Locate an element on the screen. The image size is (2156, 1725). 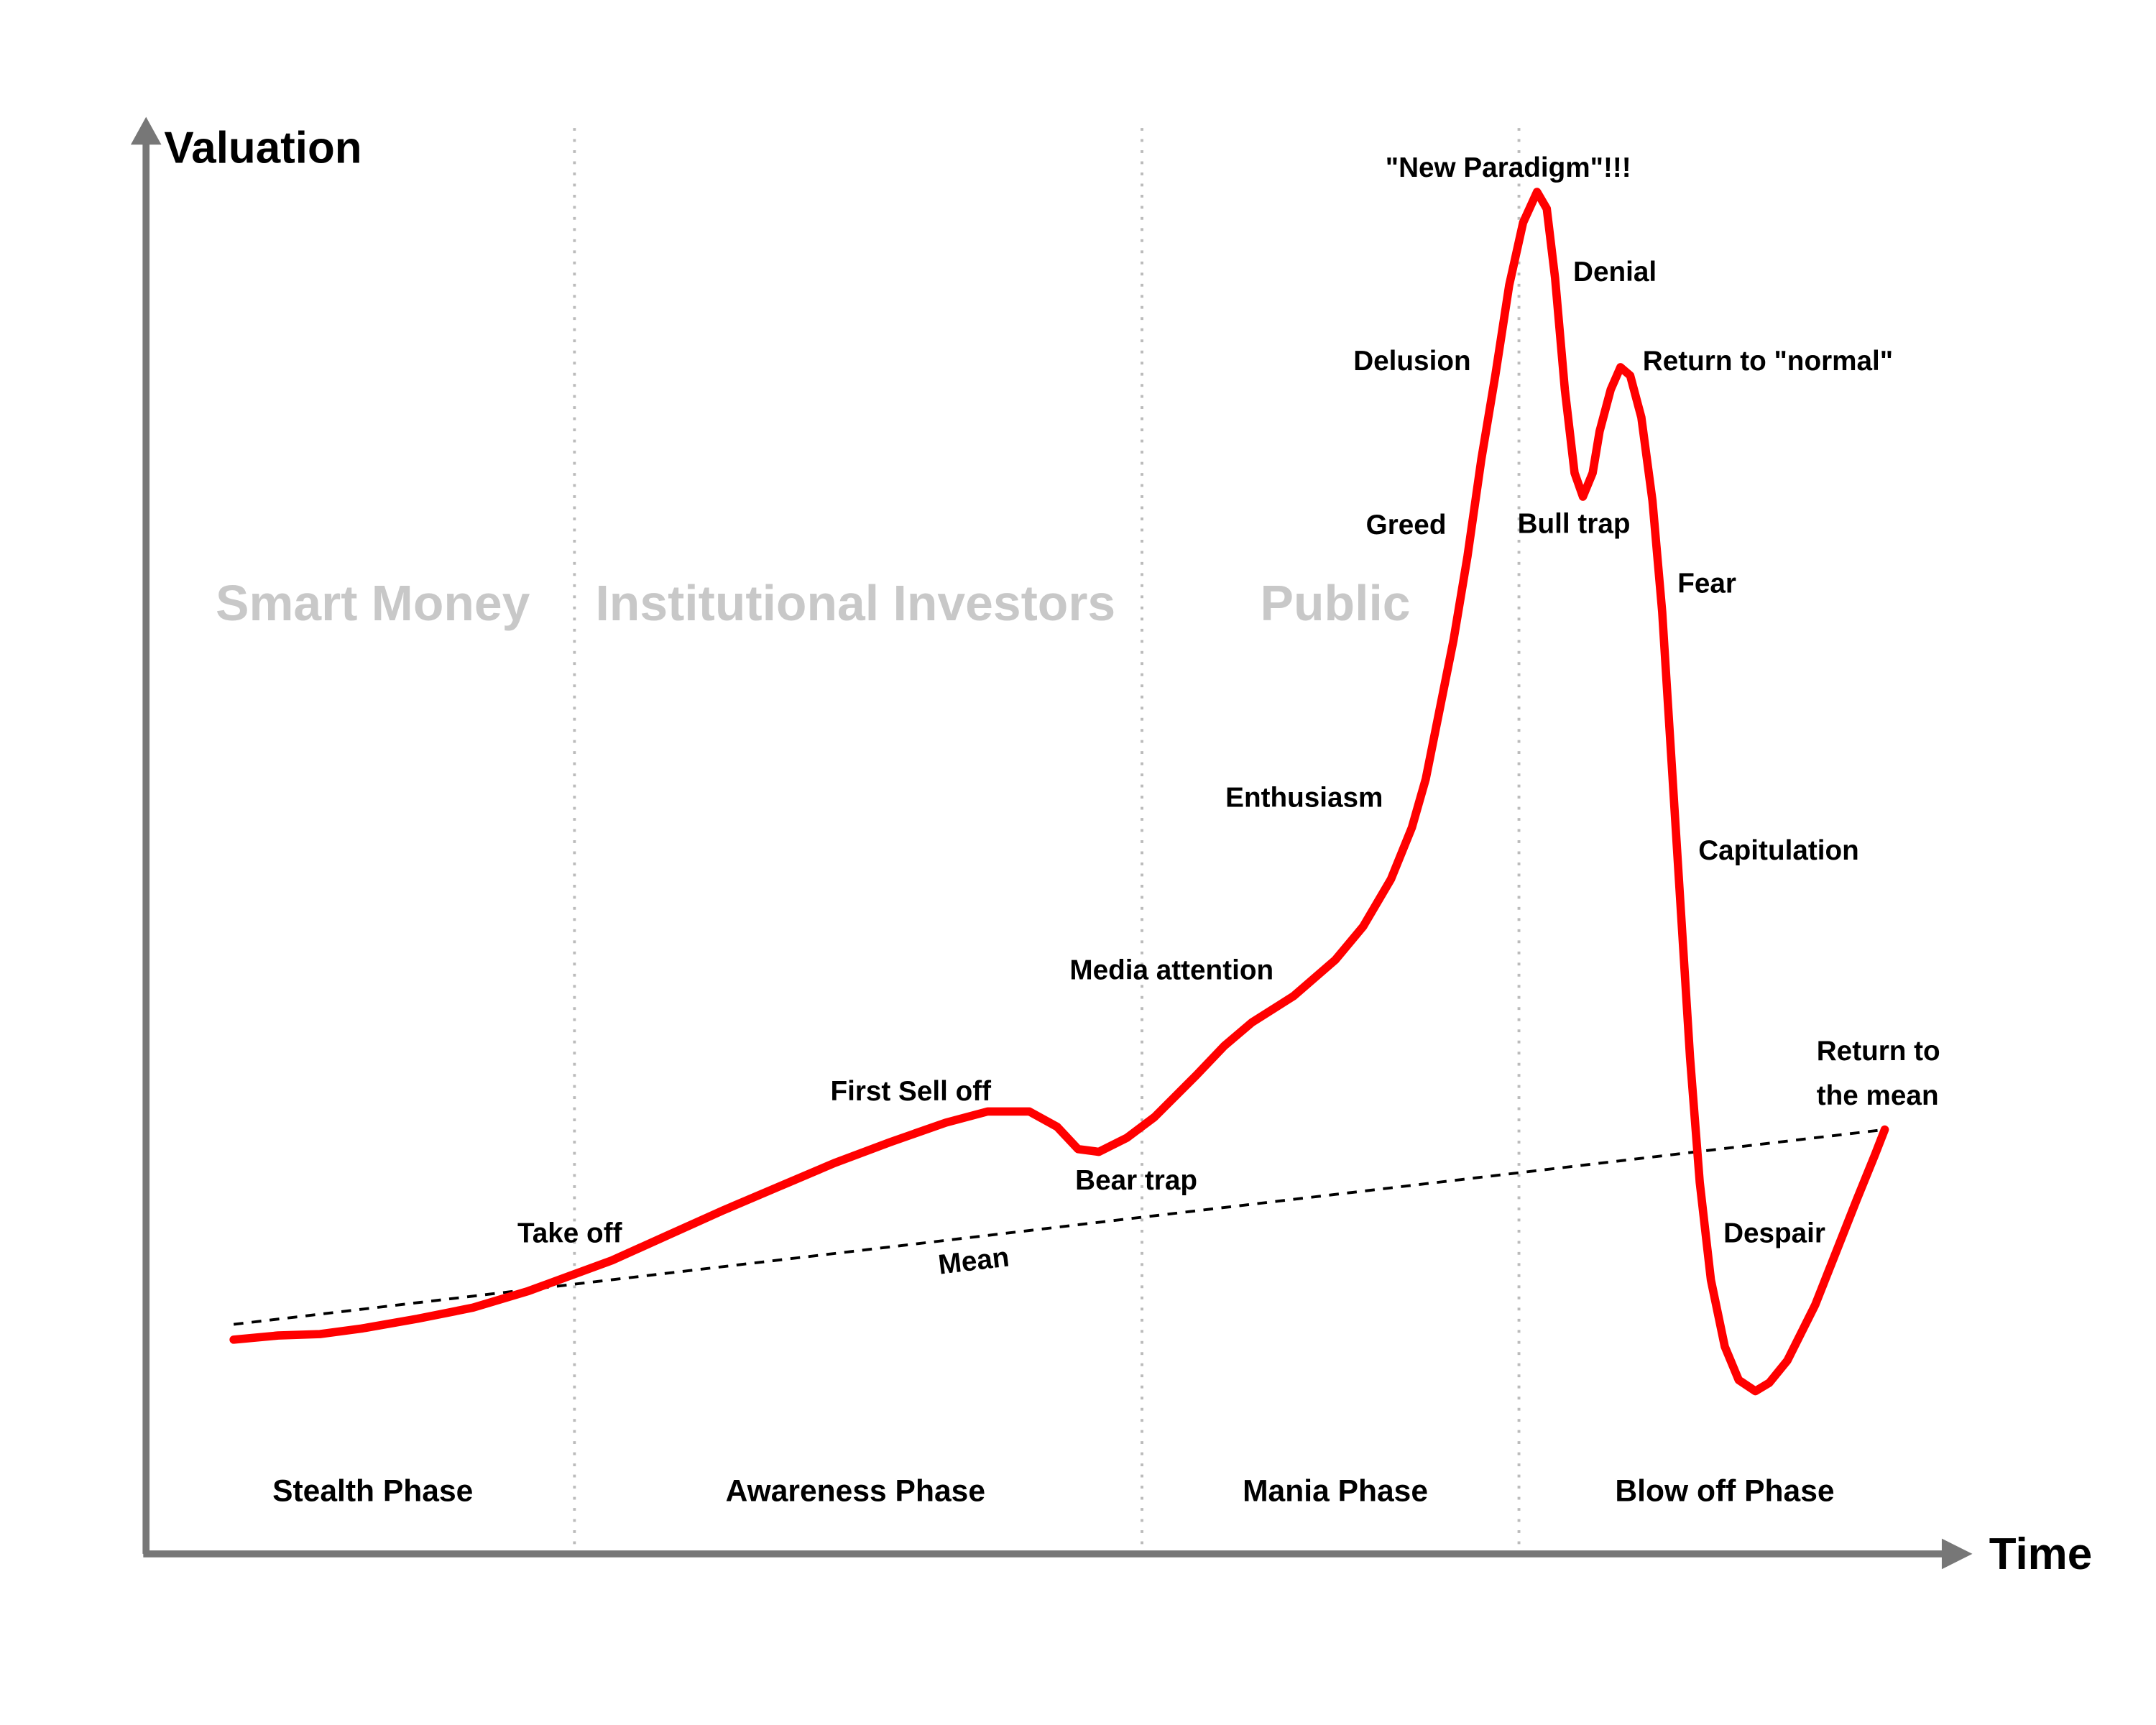
group-label: Public is located at coordinates (1336, 603).